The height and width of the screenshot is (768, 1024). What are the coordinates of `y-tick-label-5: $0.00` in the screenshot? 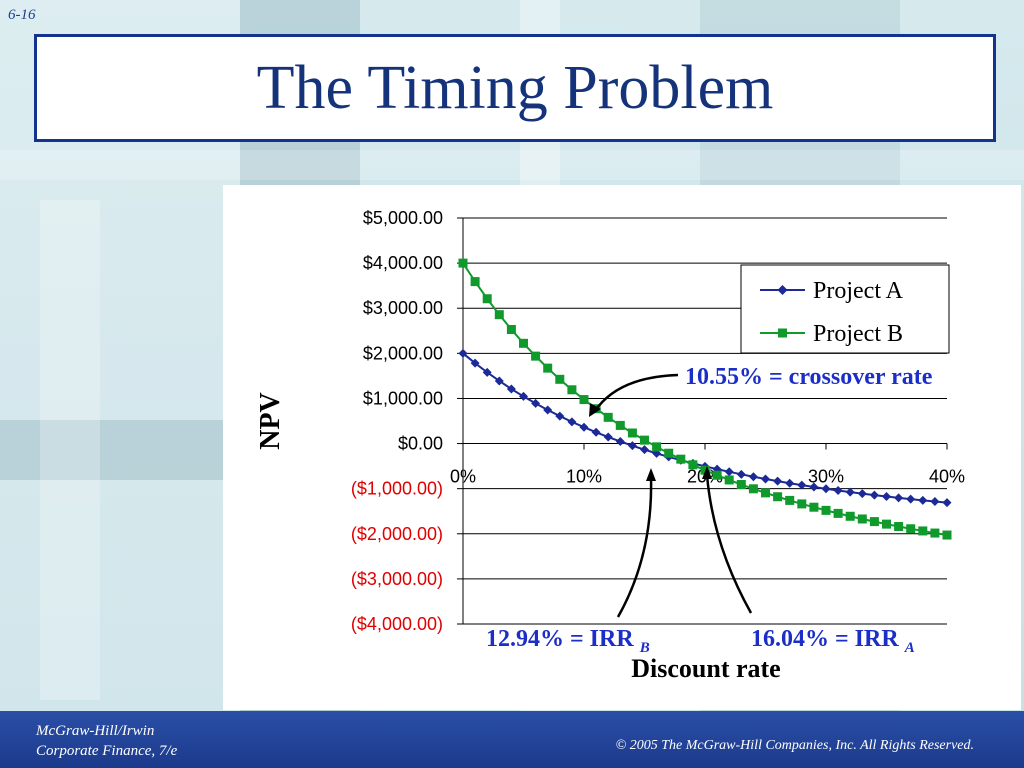 It's located at (420, 444).